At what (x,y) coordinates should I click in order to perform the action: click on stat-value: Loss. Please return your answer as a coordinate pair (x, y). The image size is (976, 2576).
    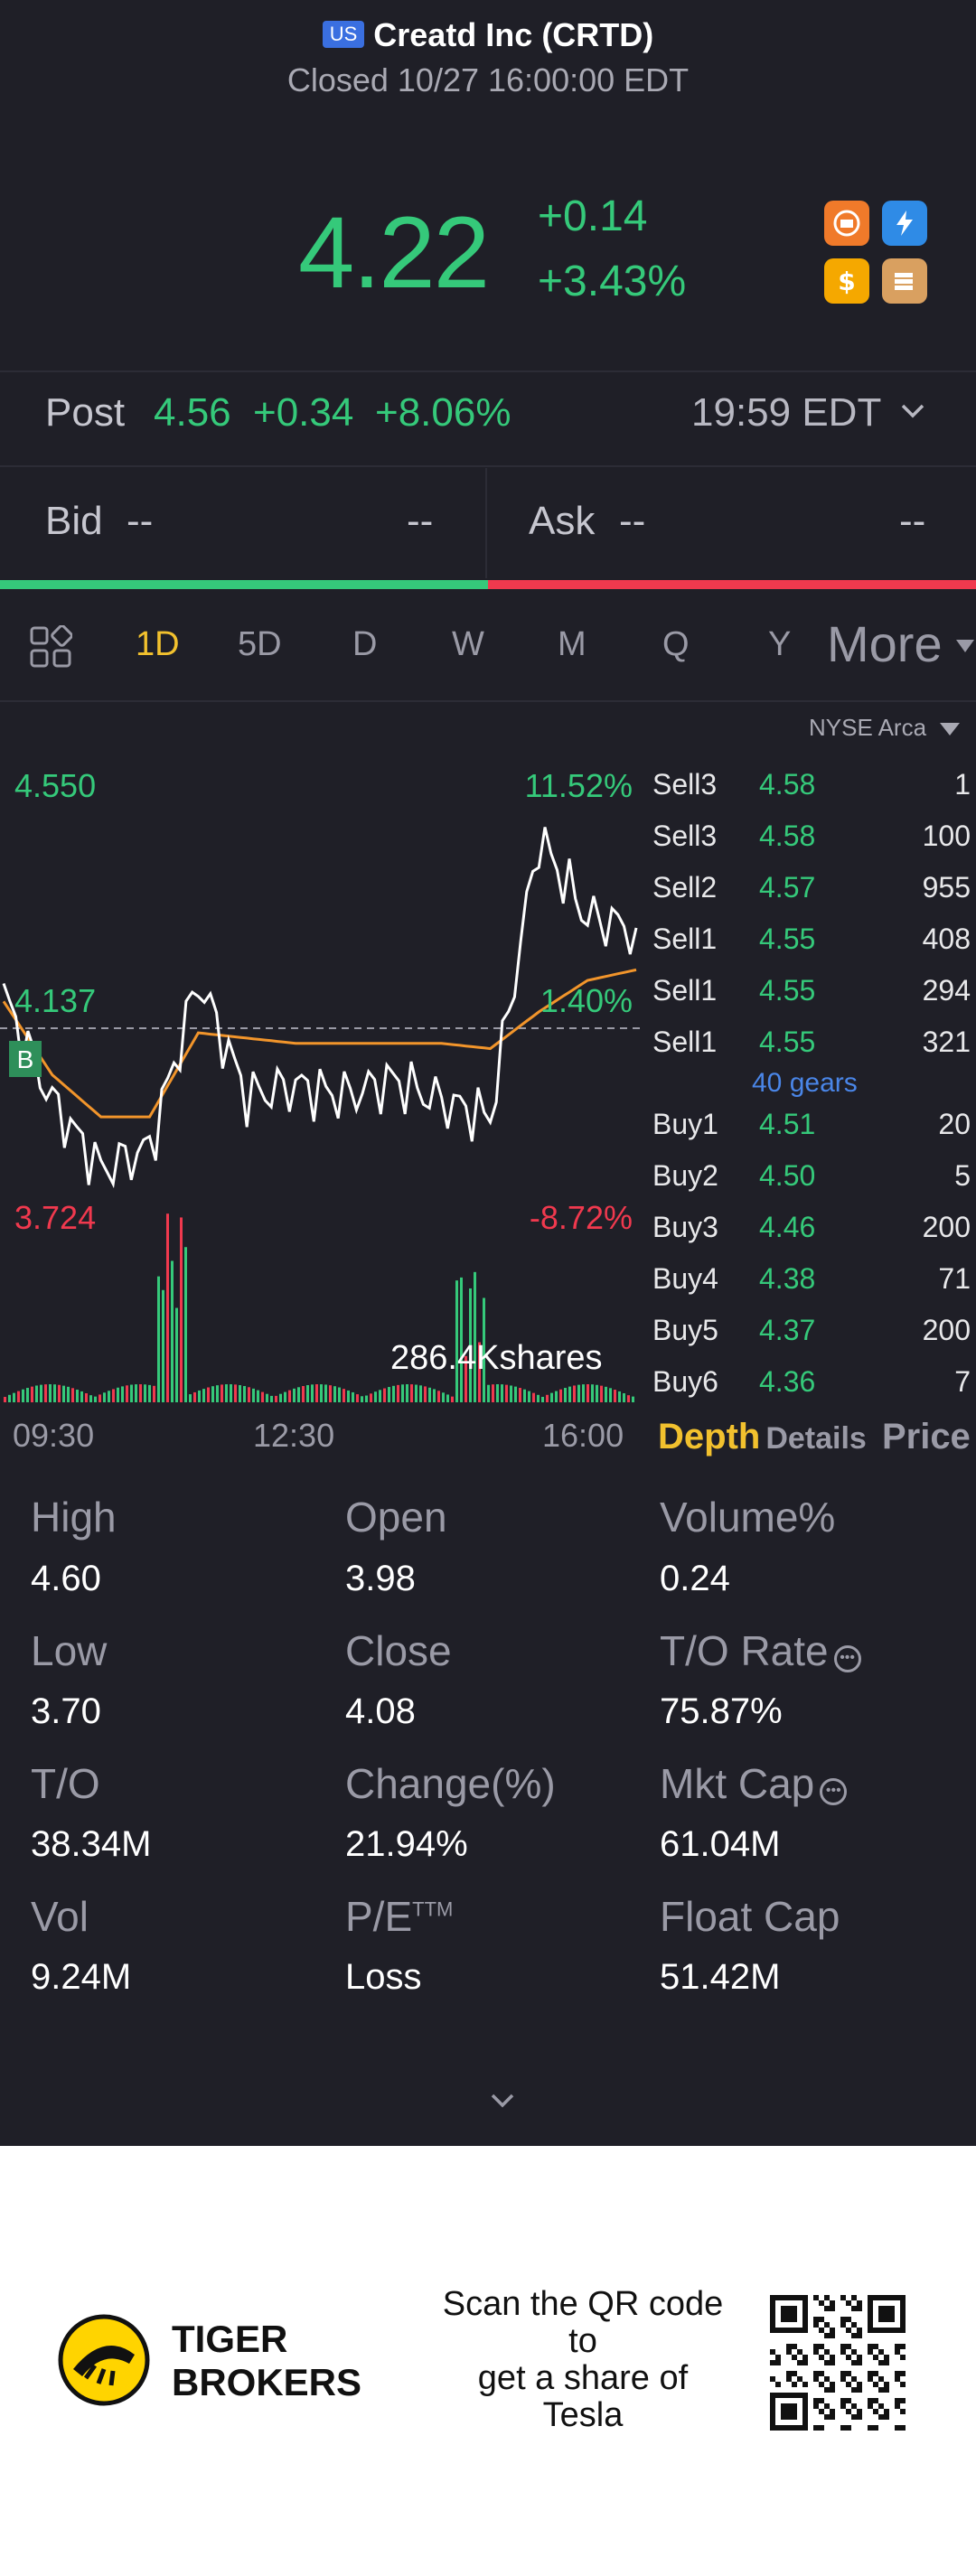
    Looking at the image, I should click on (383, 1977).